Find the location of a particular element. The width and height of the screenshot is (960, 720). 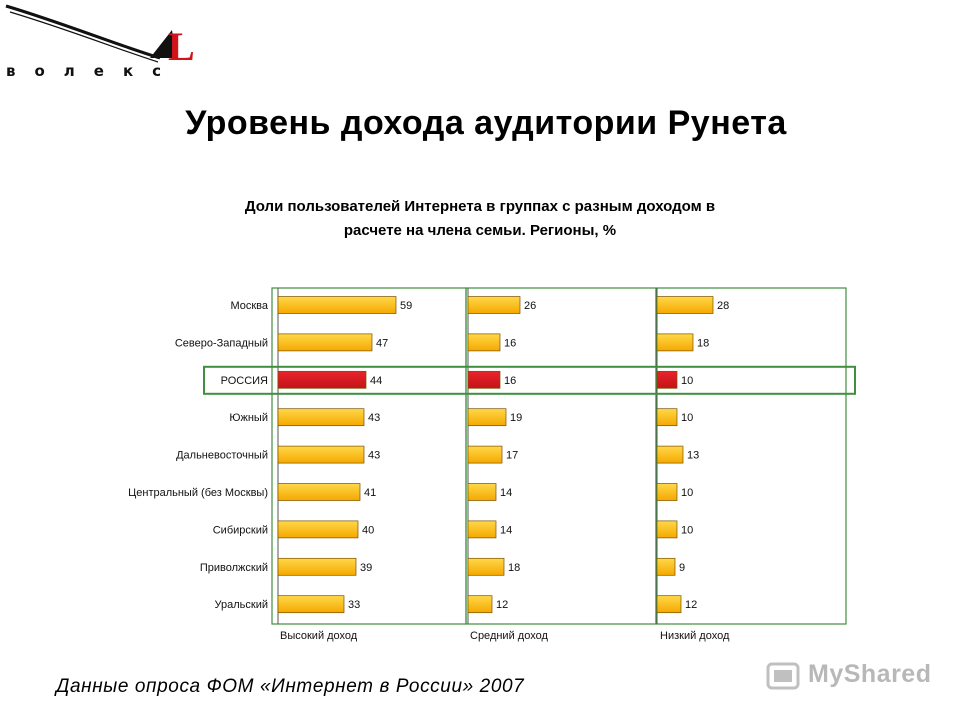

category-label: Дальневосточный is located at coordinates (222, 456).